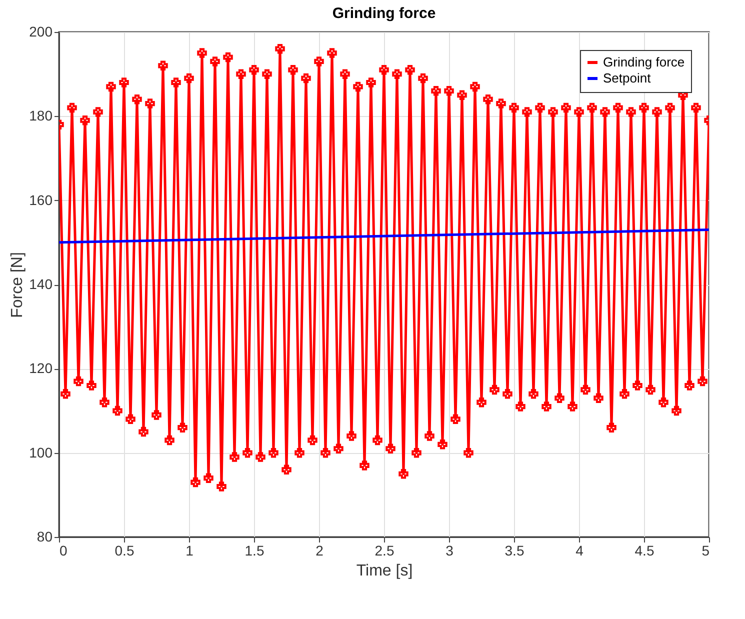  Describe the element at coordinates (514, 550) in the screenshot. I see `x-tick-label: 3.5` at that location.